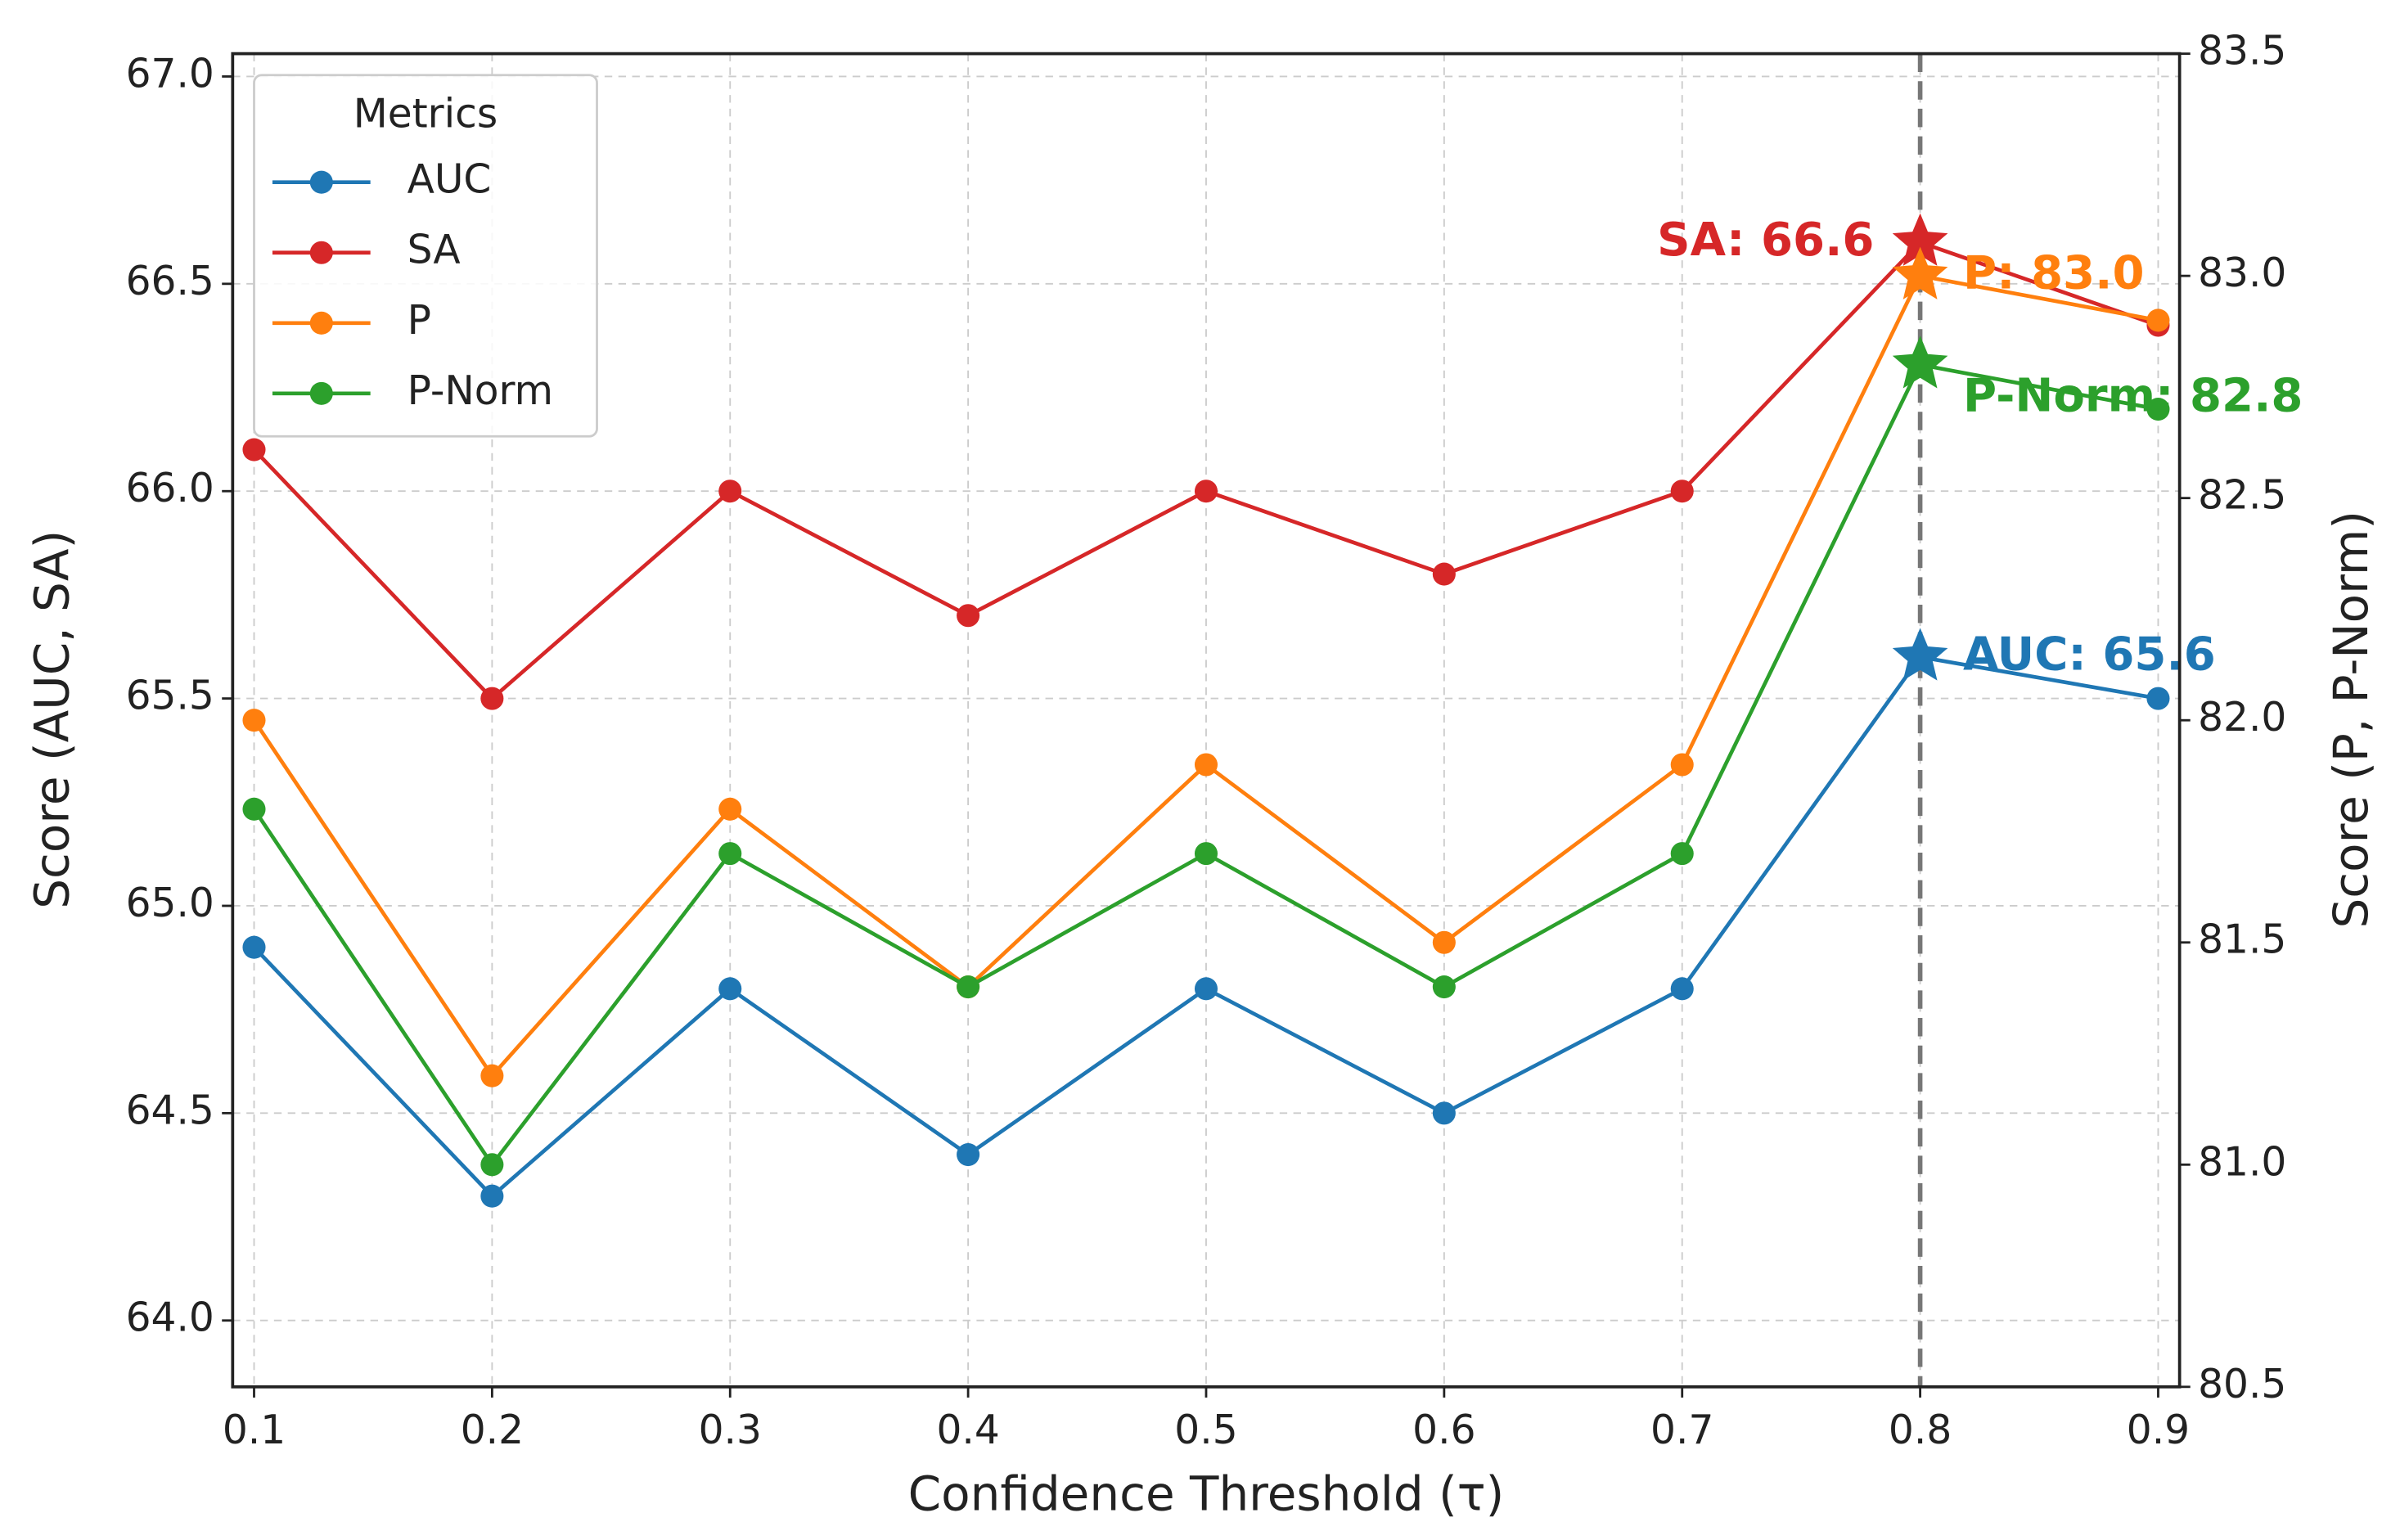 This screenshot has height=1540, width=2400. Describe the element at coordinates (1205, 1430) in the screenshot. I see `x-tick-label: 0.5` at that location.